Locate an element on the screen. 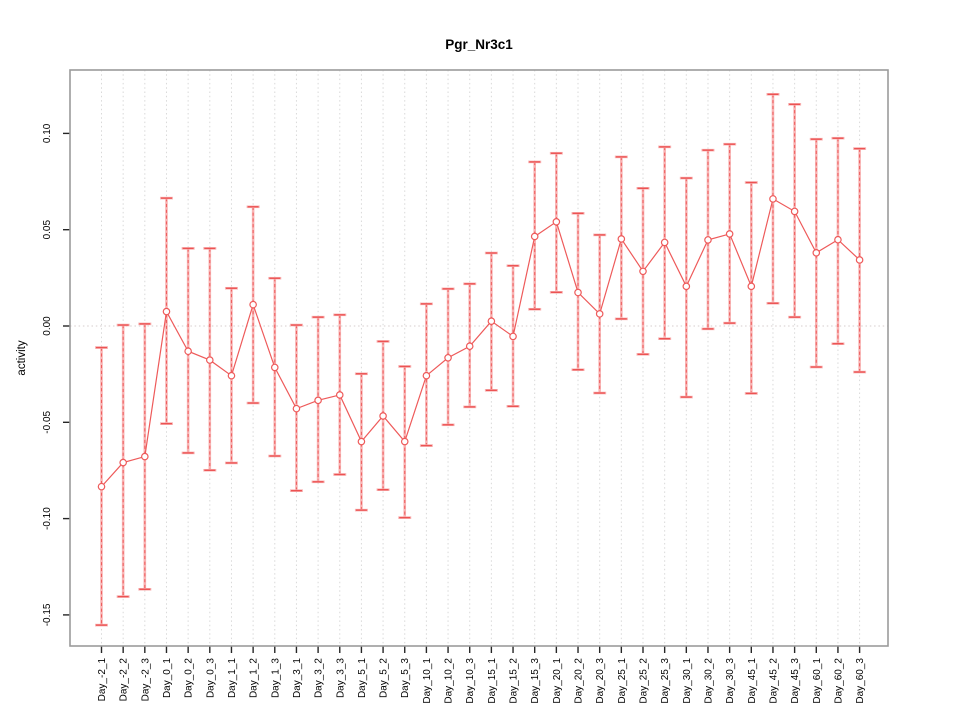  x-tick-label: Day_10_1 is located at coordinates (427, 681).